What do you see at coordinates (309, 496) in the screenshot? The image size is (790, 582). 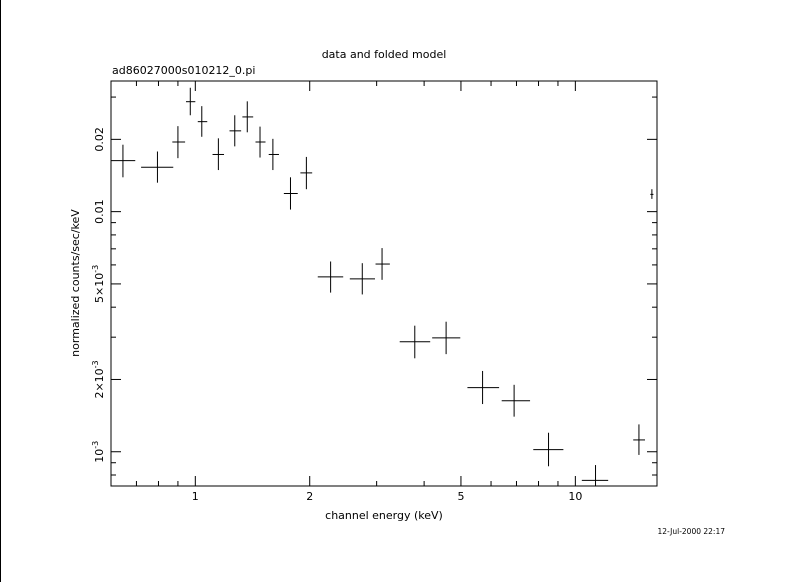 I see `x-tick-label: 2` at bounding box center [309, 496].